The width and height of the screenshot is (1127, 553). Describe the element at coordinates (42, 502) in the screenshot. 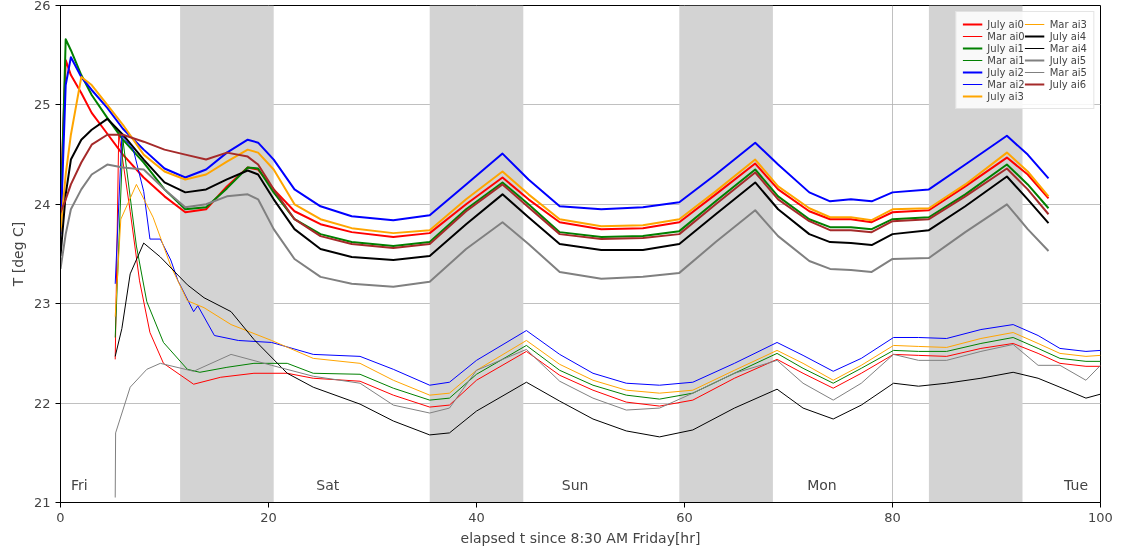

I see `y-tick-label: 21` at that location.